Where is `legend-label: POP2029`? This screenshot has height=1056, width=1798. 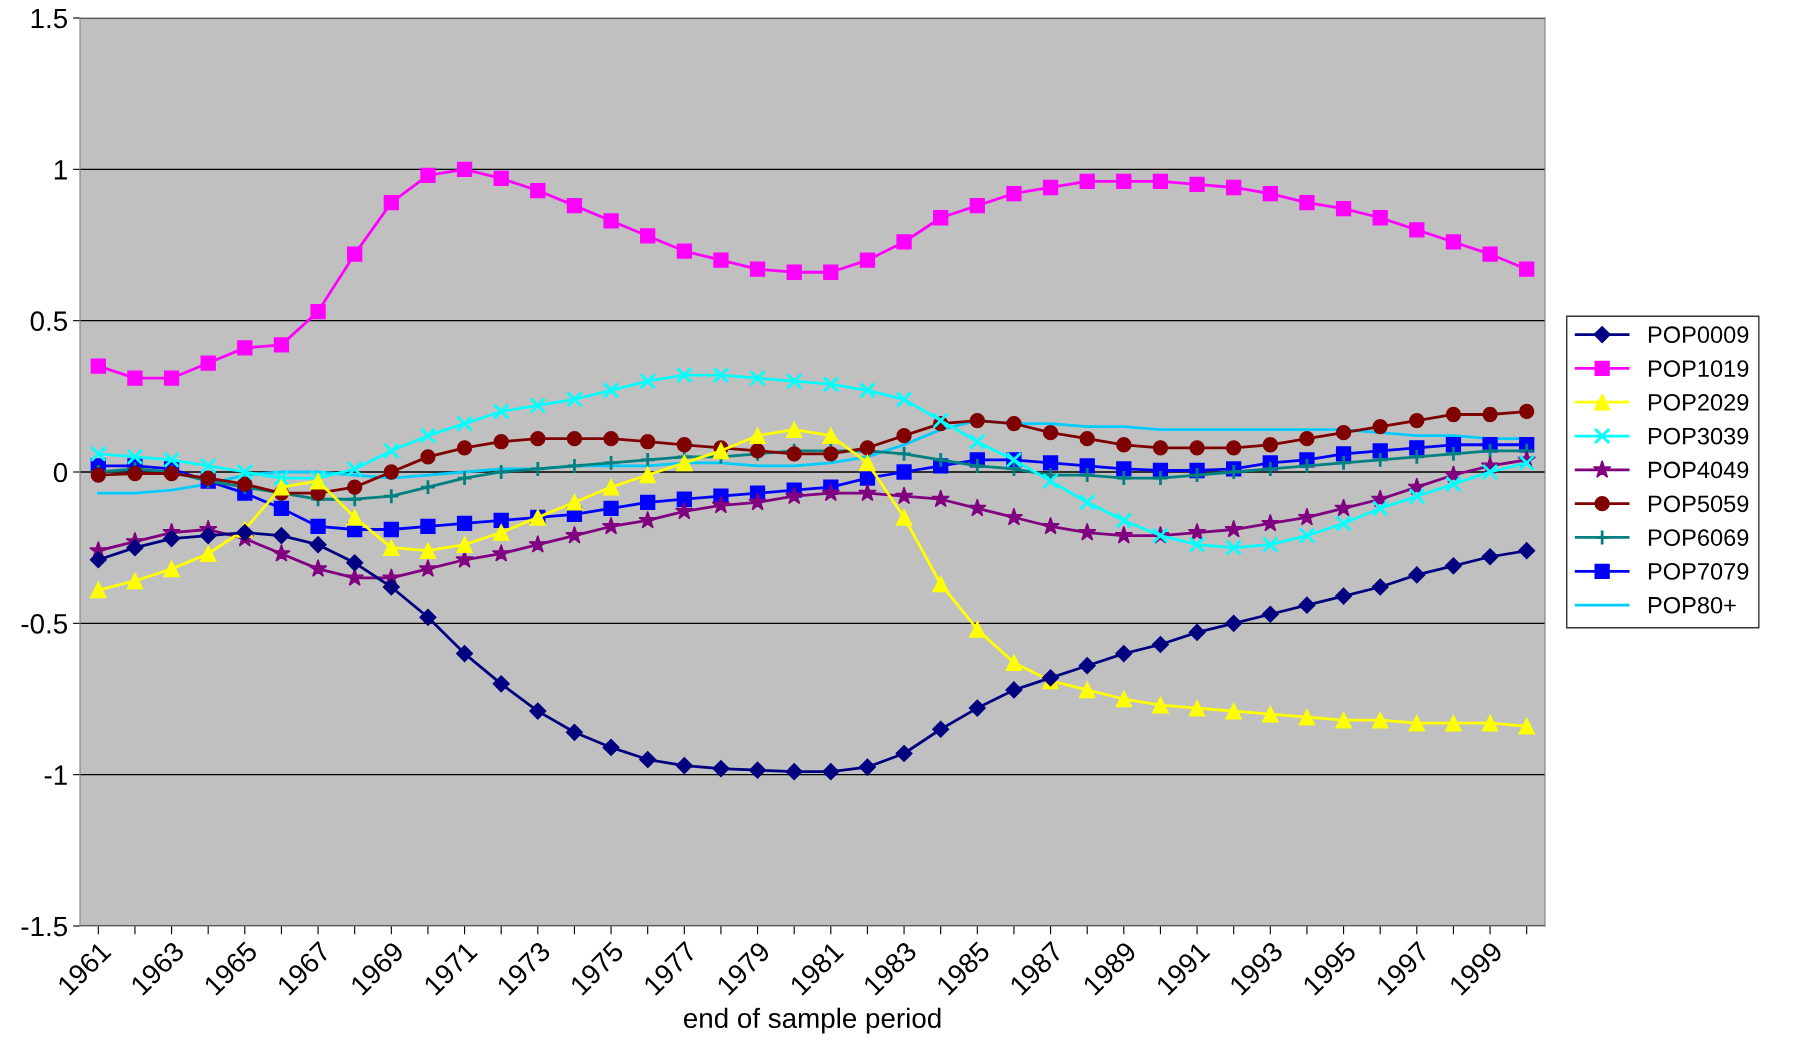 legend-label: POP2029 is located at coordinates (1698, 402).